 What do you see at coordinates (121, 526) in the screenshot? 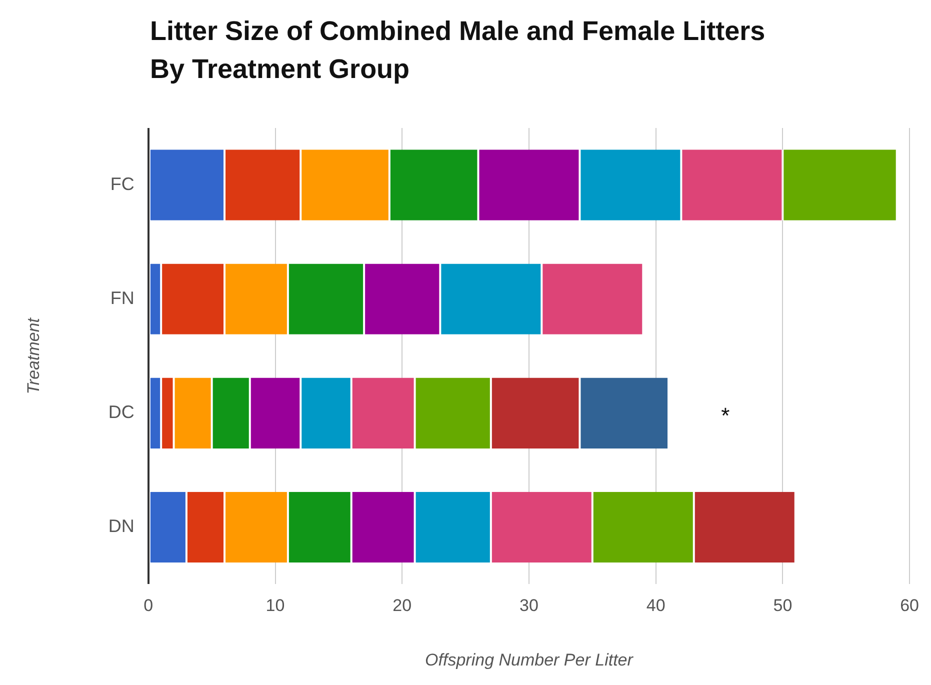
I see `y-tick-label: DN` at bounding box center [121, 526].